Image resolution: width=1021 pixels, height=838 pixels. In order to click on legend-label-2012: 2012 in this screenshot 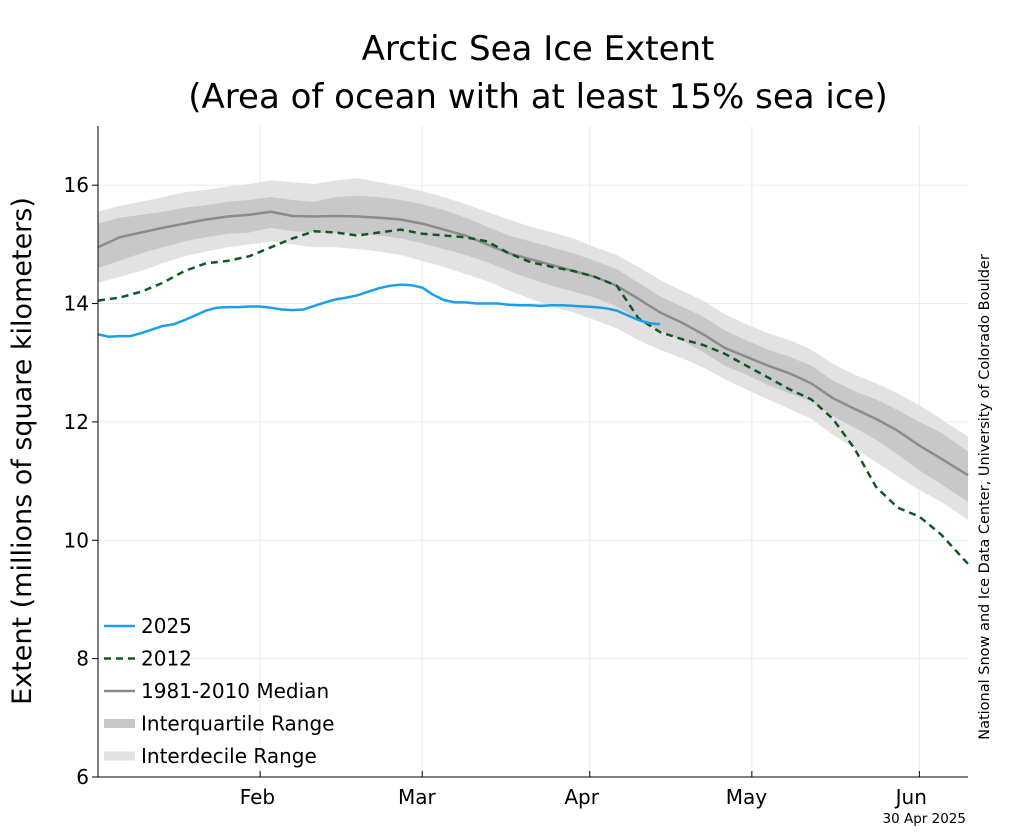, I will do `click(166, 659)`.